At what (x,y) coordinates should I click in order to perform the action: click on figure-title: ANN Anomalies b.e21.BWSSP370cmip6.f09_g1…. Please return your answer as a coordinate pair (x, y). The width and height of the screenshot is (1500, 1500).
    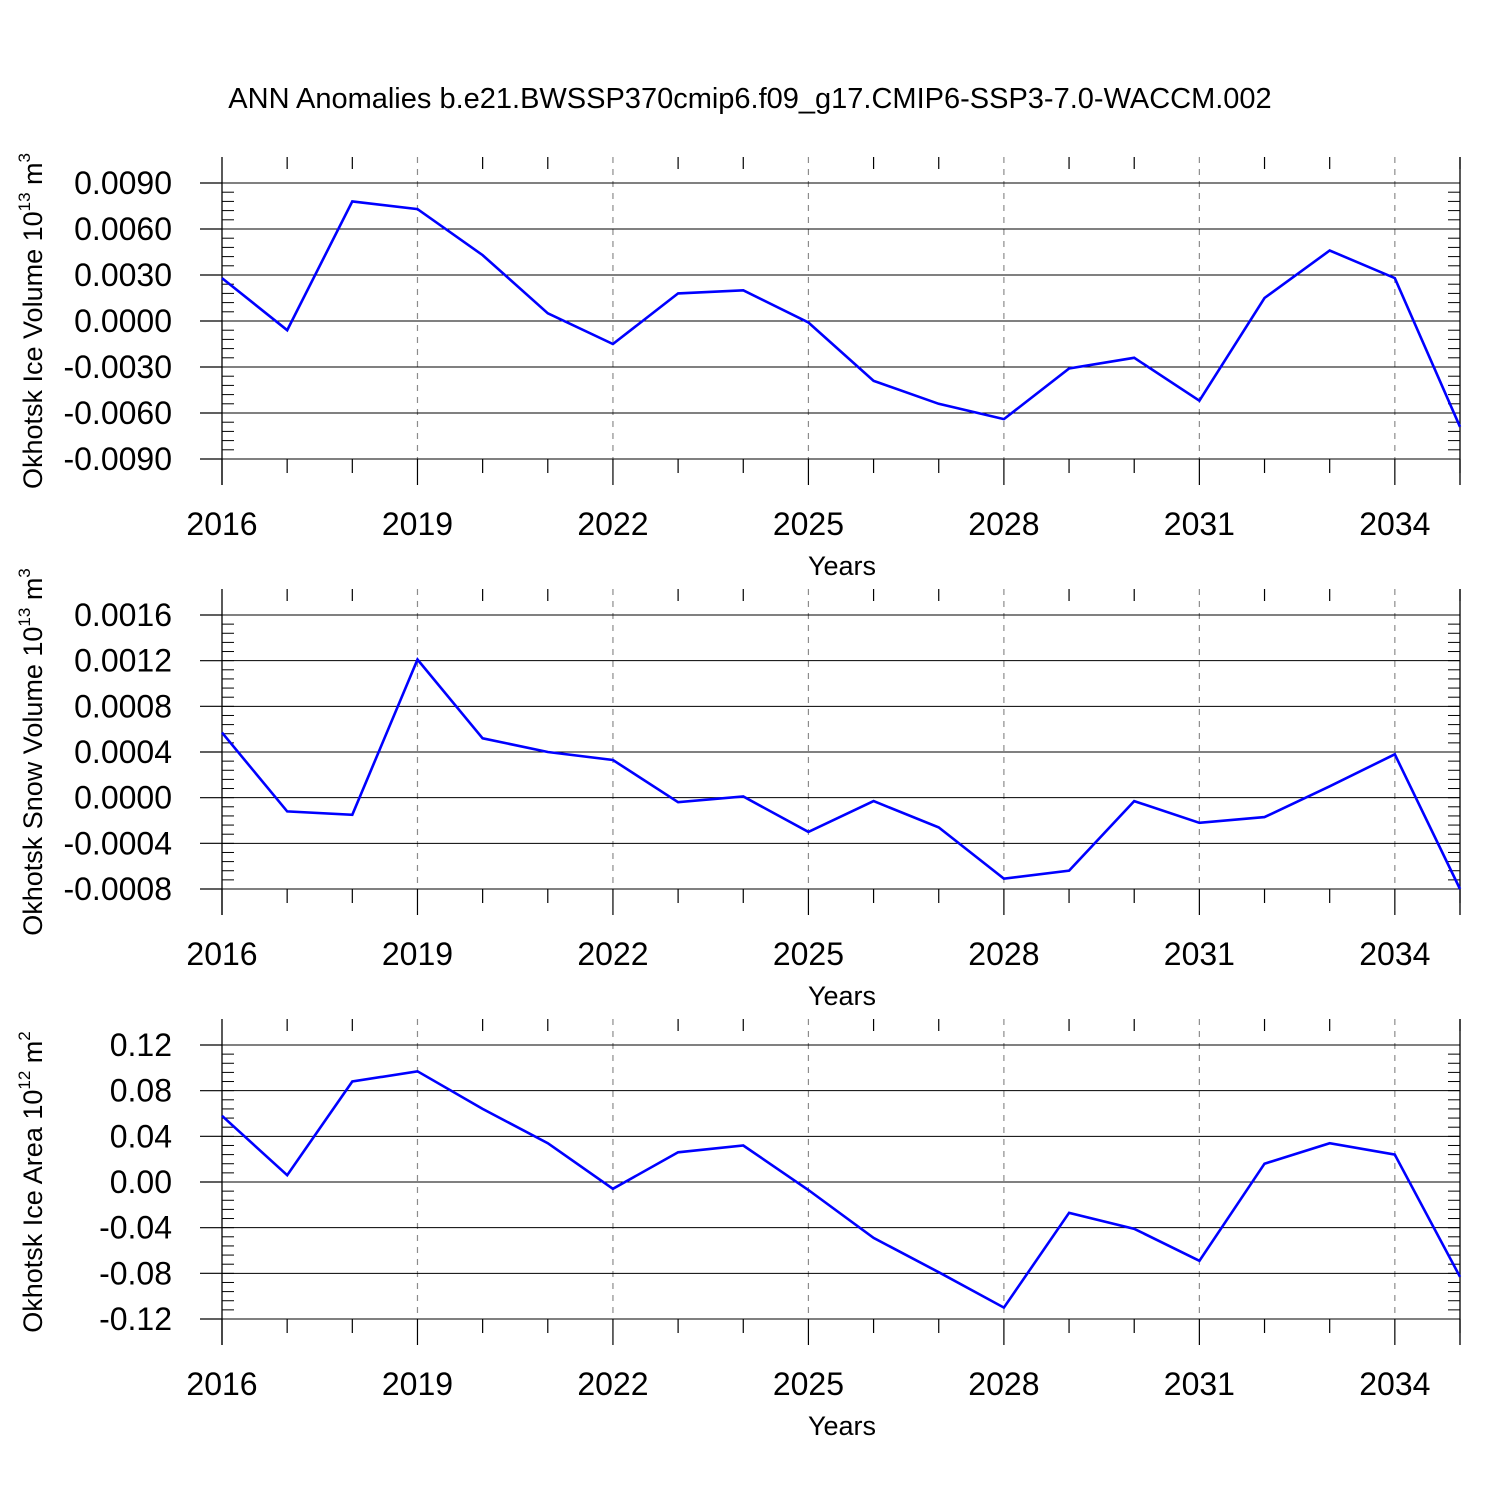
    Looking at the image, I should click on (749, 99).